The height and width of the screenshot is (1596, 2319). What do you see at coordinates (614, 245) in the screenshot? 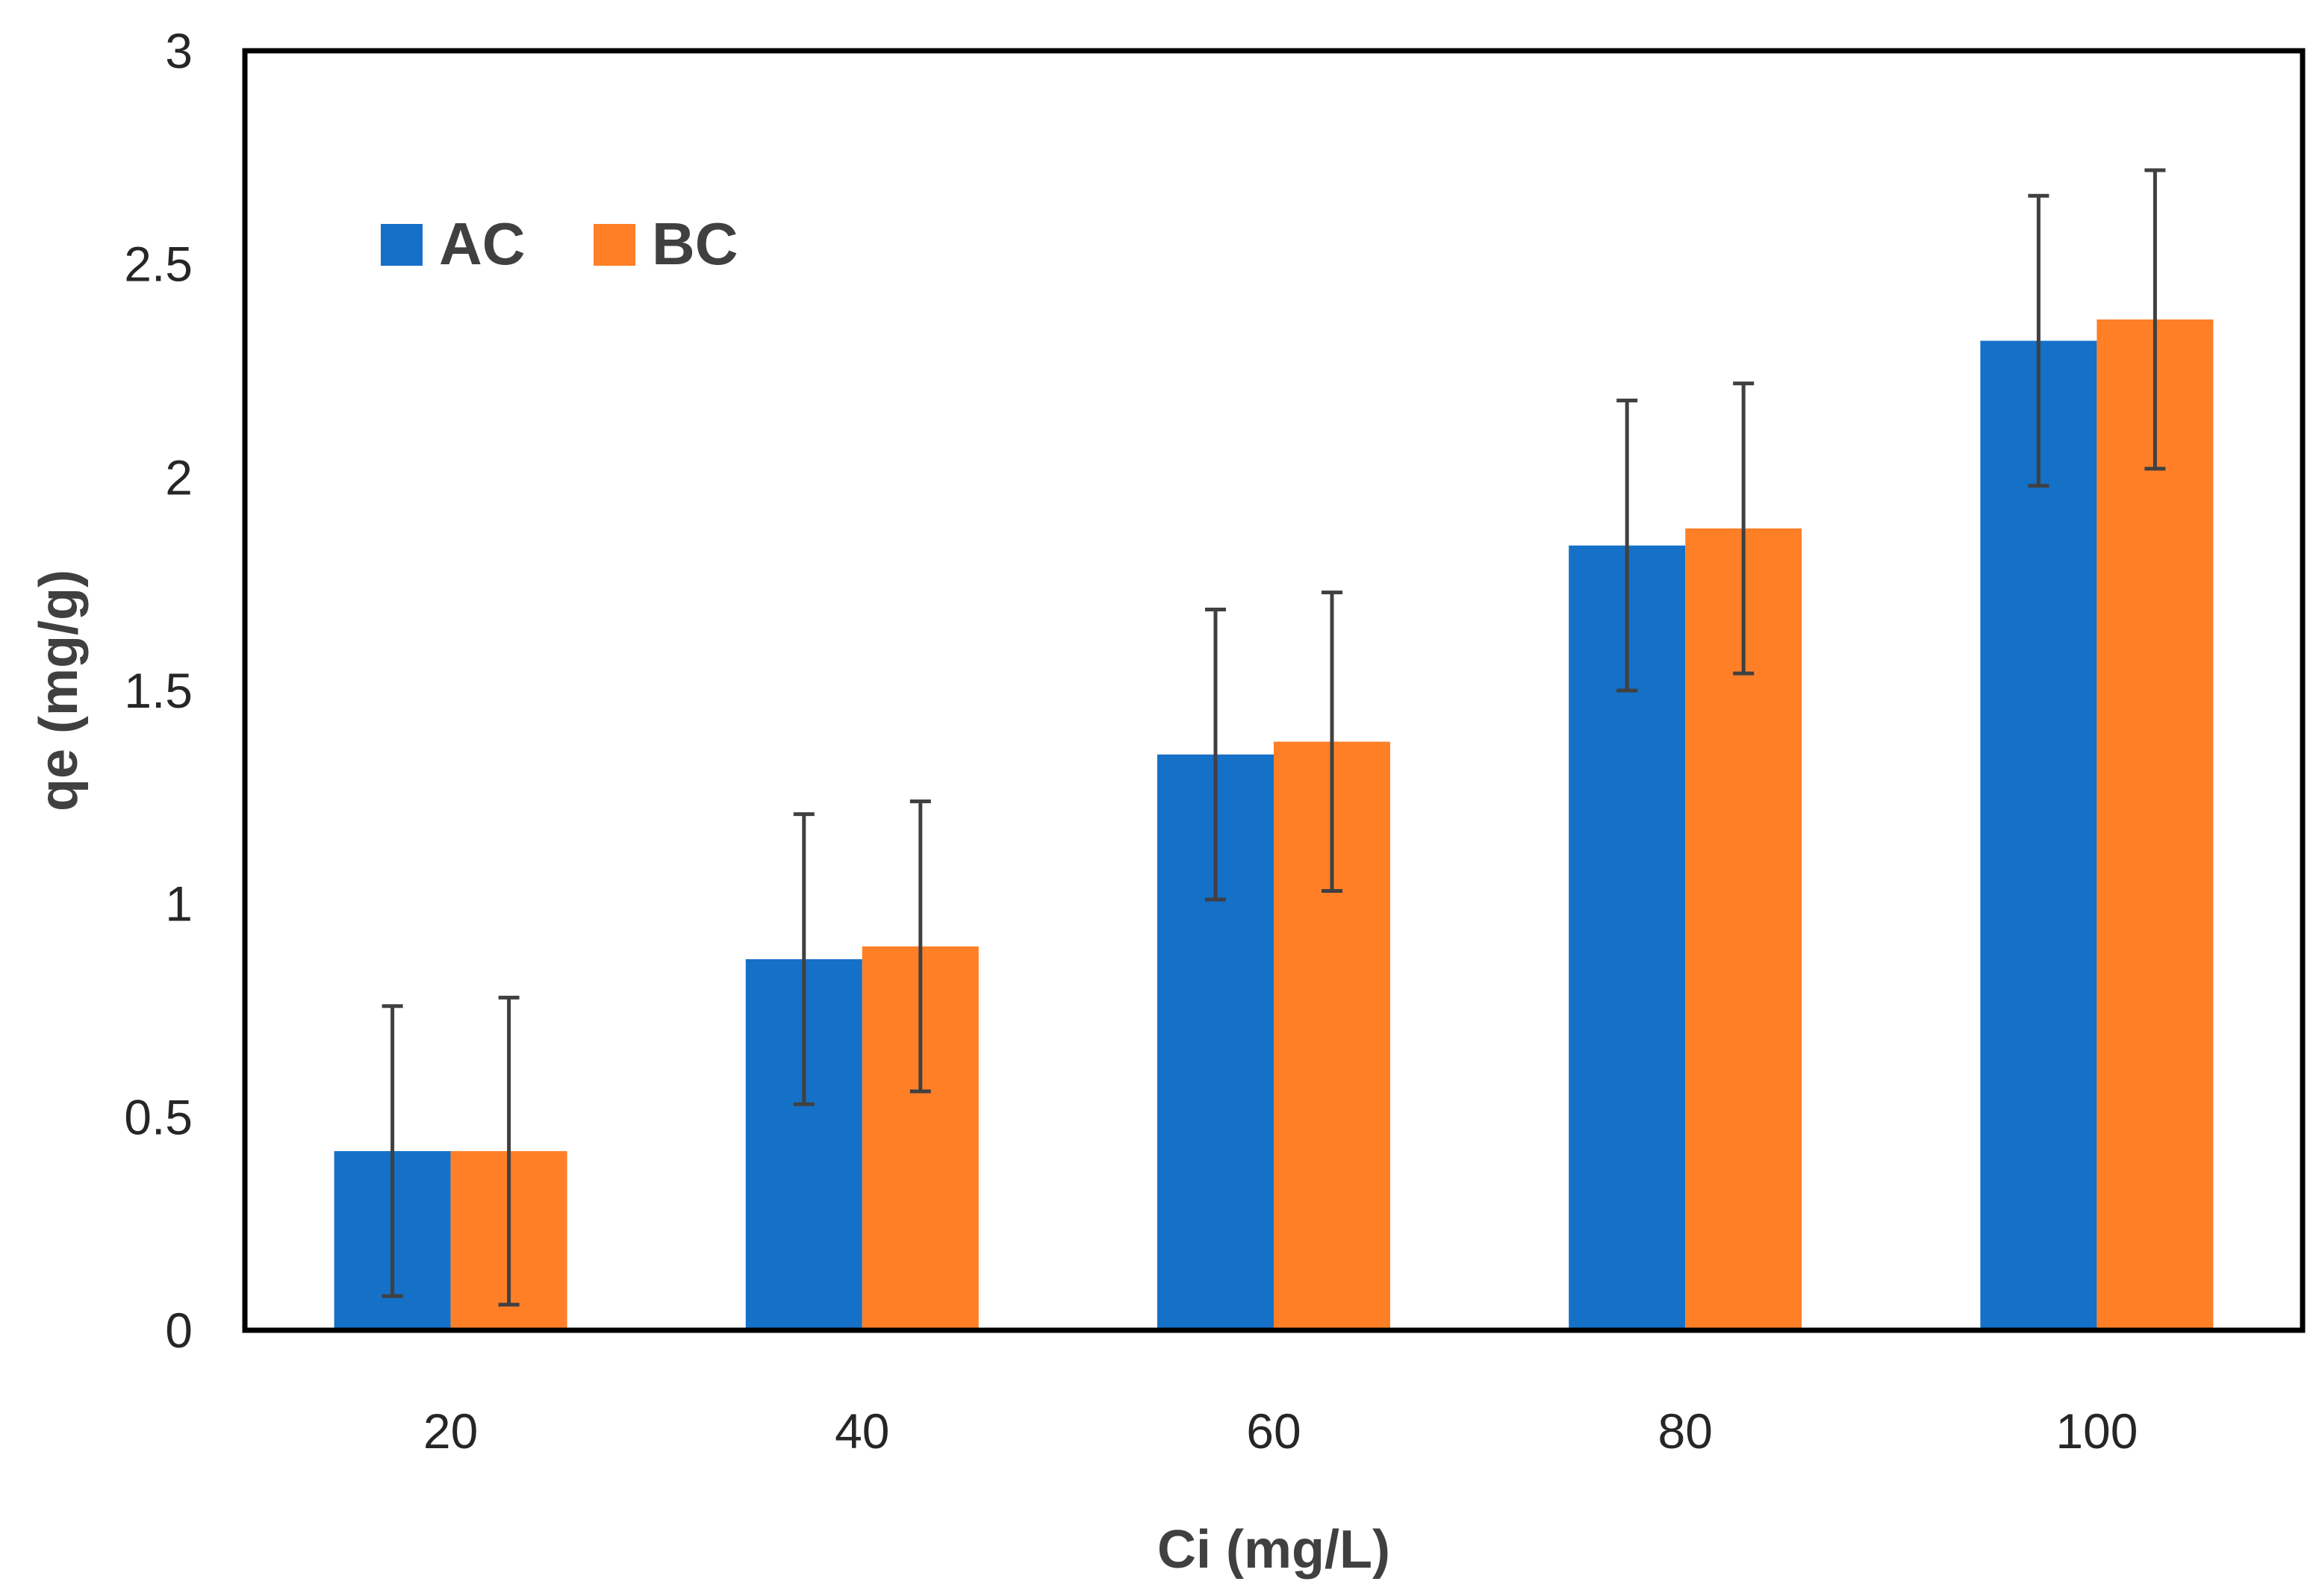
I see `legend-swatch-bc` at bounding box center [614, 245].